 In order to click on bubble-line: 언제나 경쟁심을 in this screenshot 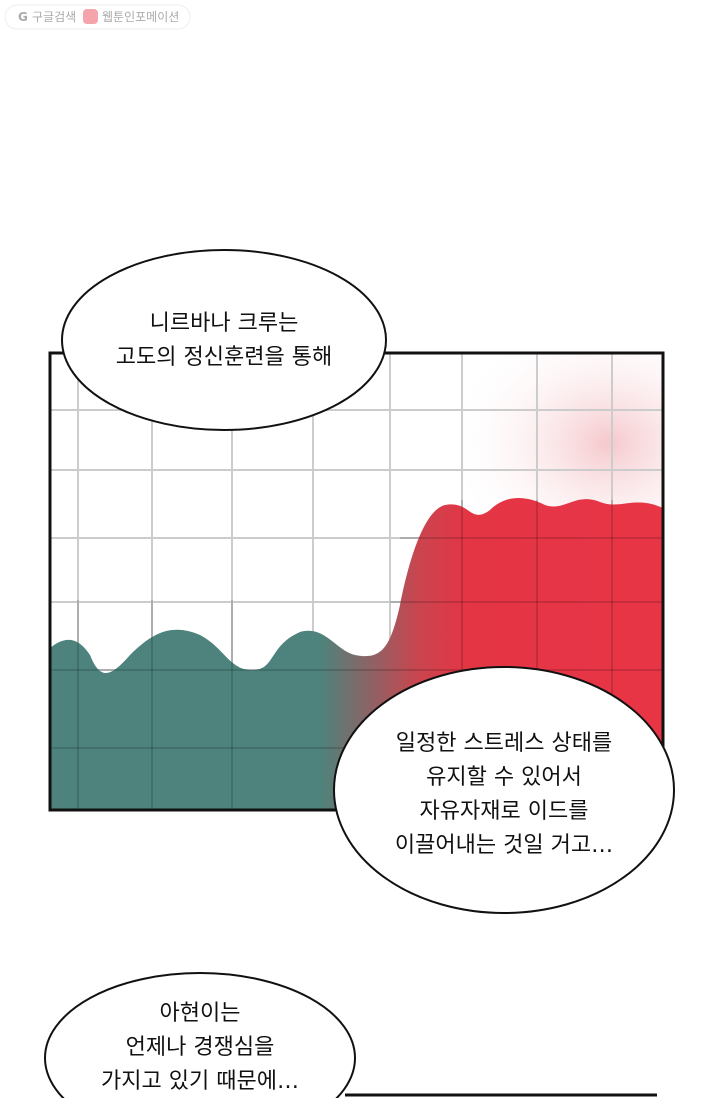, I will do `click(200, 1047)`.